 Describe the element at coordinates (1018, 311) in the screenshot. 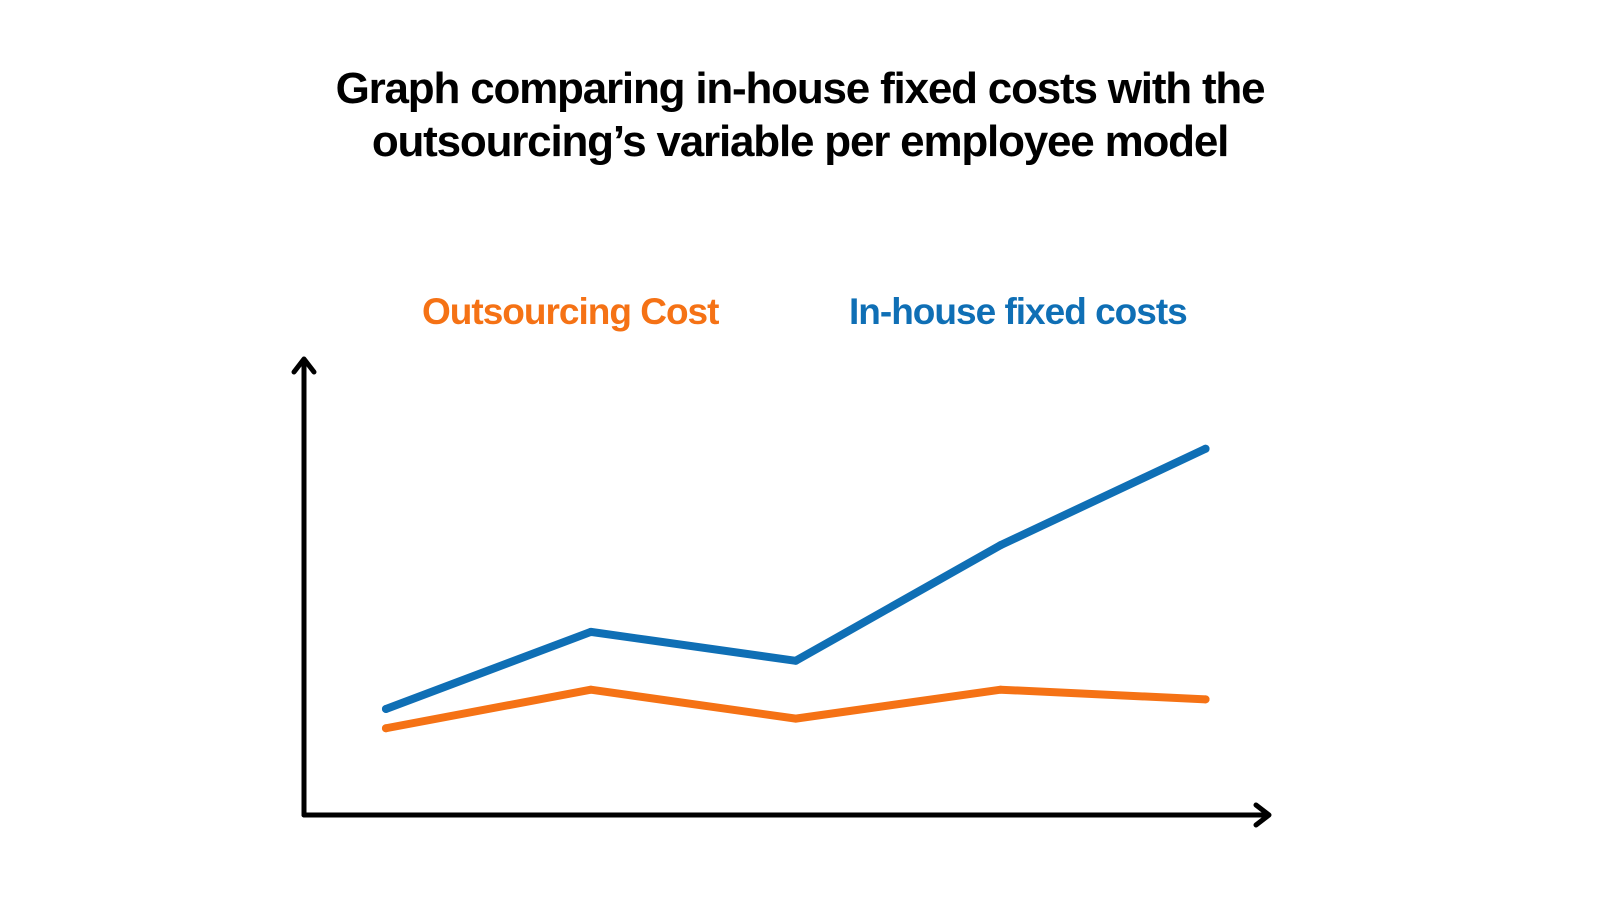

I see `legend-in-house-fixed-costs: In-house fixed costs` at that location.